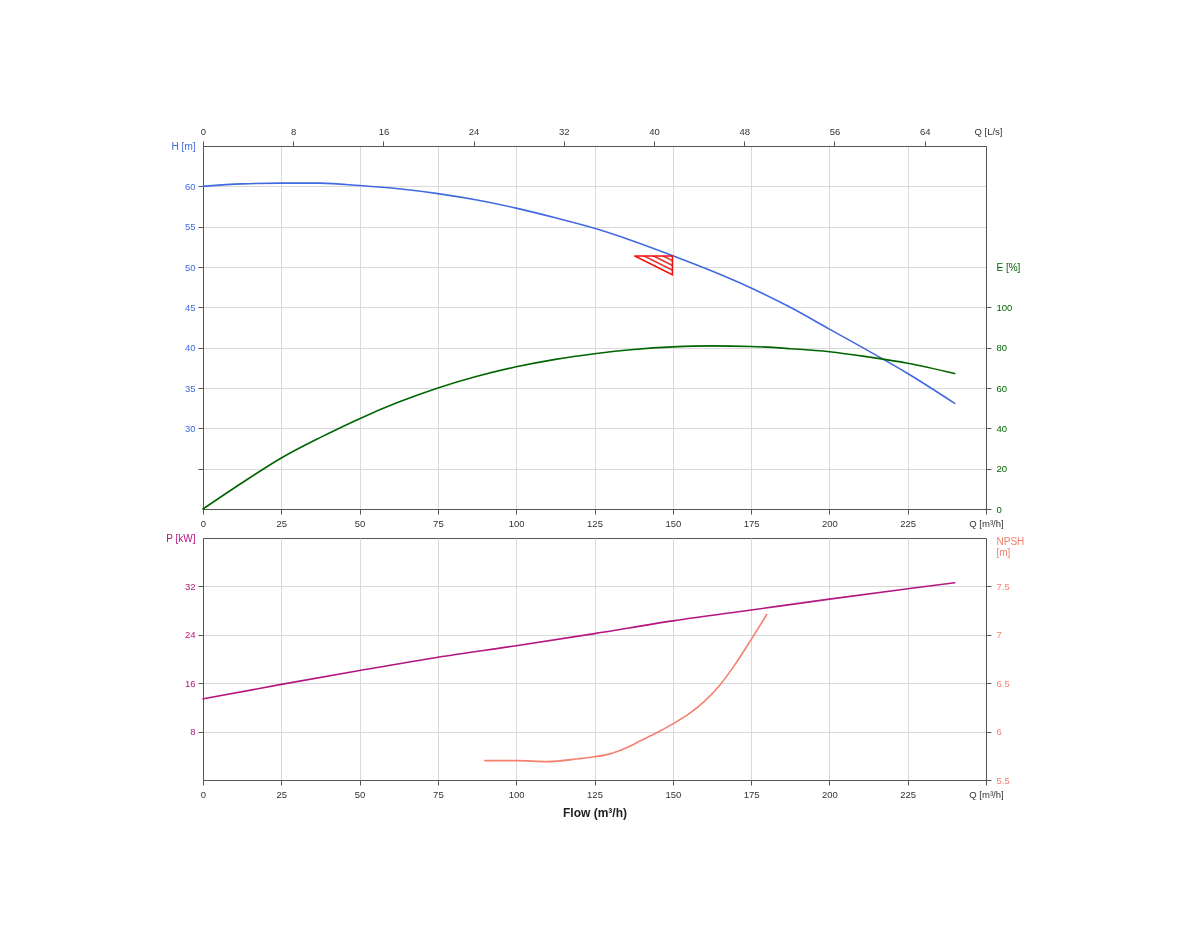 Image resolution: width=1200 pixels, height=950 pixels. What do you see at coordinates (203, 131) in the screenshot?
I see `x2-tick-label: 0` at bounding box center [203, 131].